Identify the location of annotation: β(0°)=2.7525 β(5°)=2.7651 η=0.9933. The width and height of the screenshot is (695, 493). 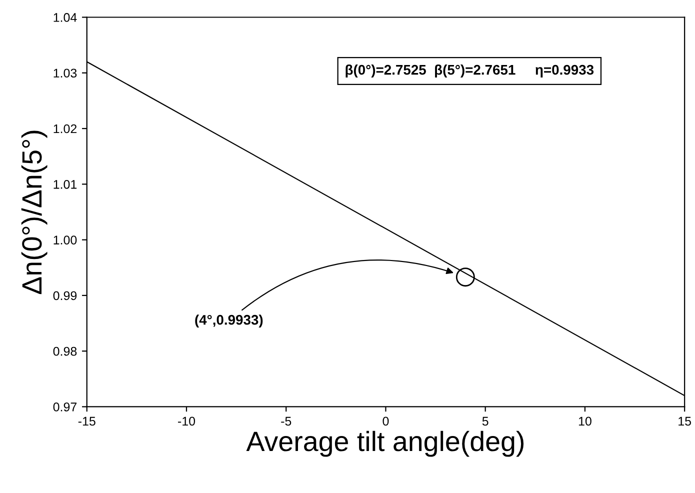
(470, 71).